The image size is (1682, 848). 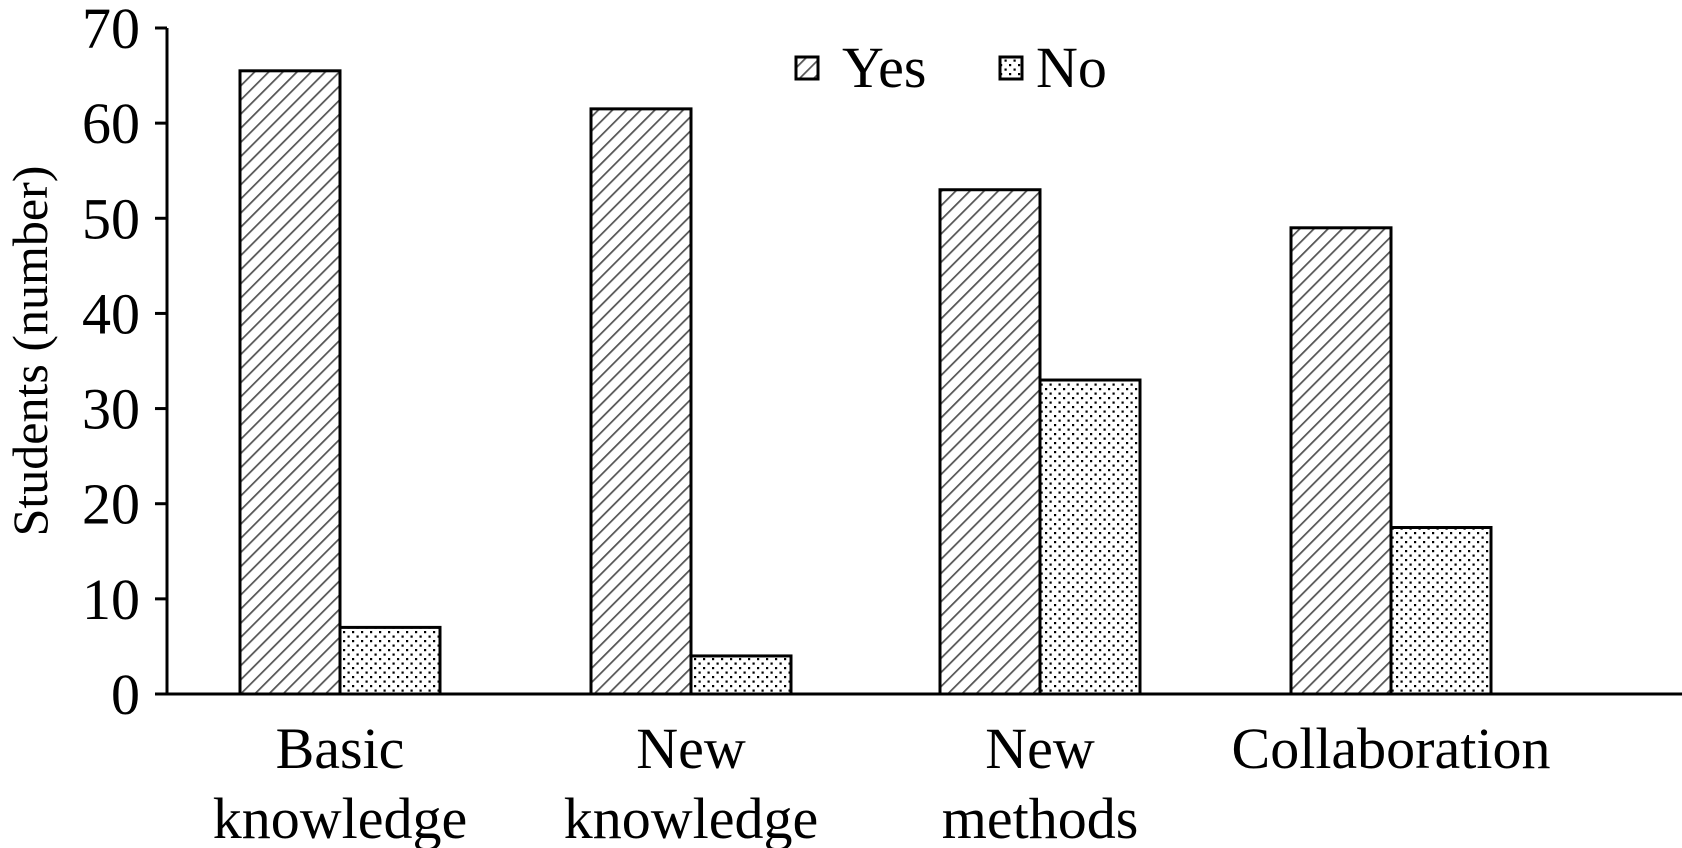 I want to click on category-label-3-line-1: New, so click(x=1040, y=748).